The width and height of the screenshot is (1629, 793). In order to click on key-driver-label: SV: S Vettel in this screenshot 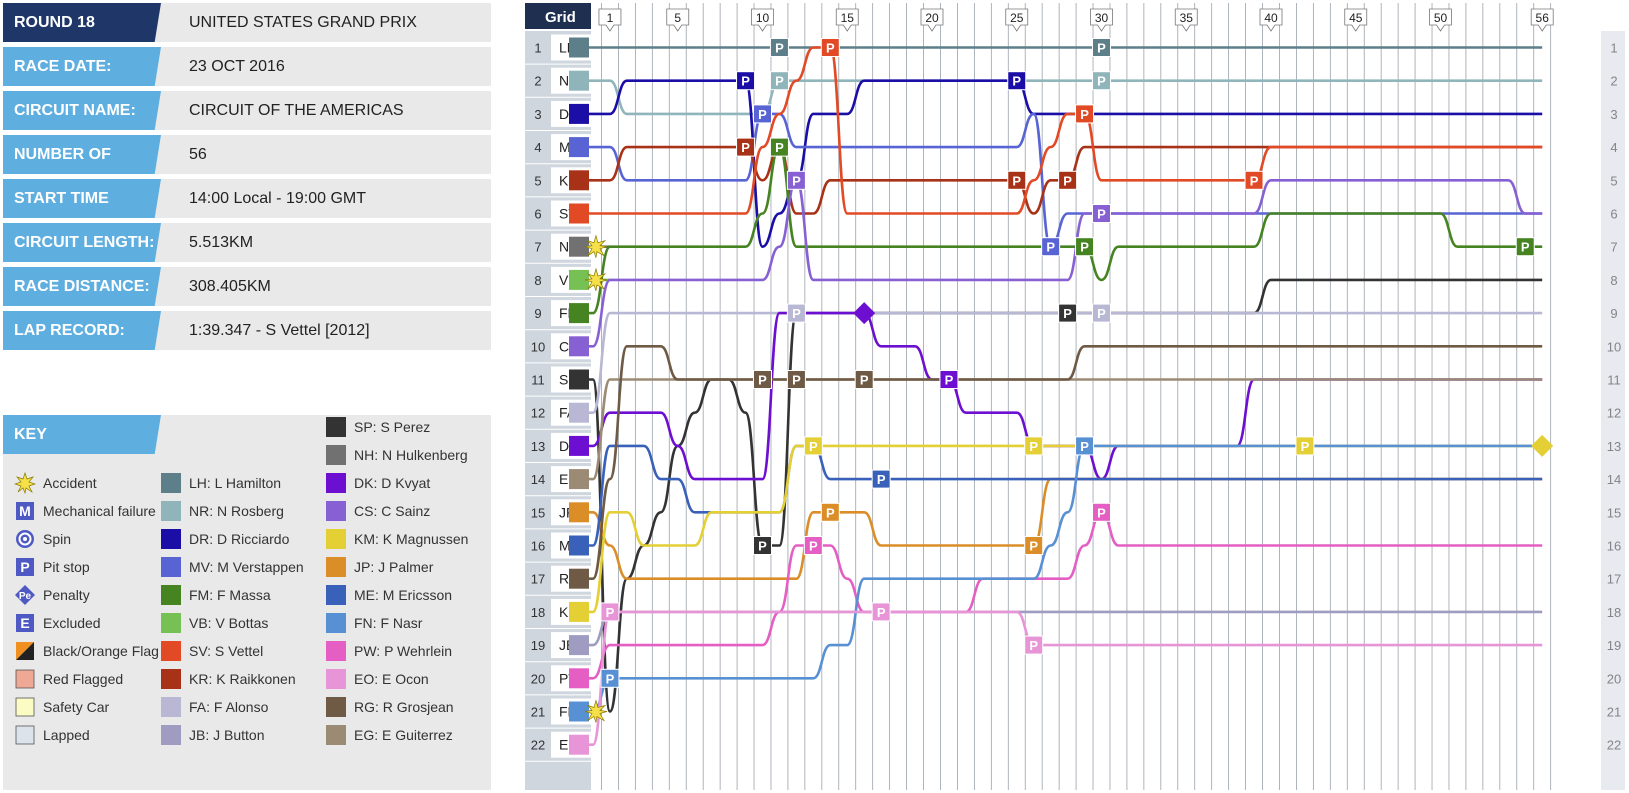, I will do `click(226, 651)`.